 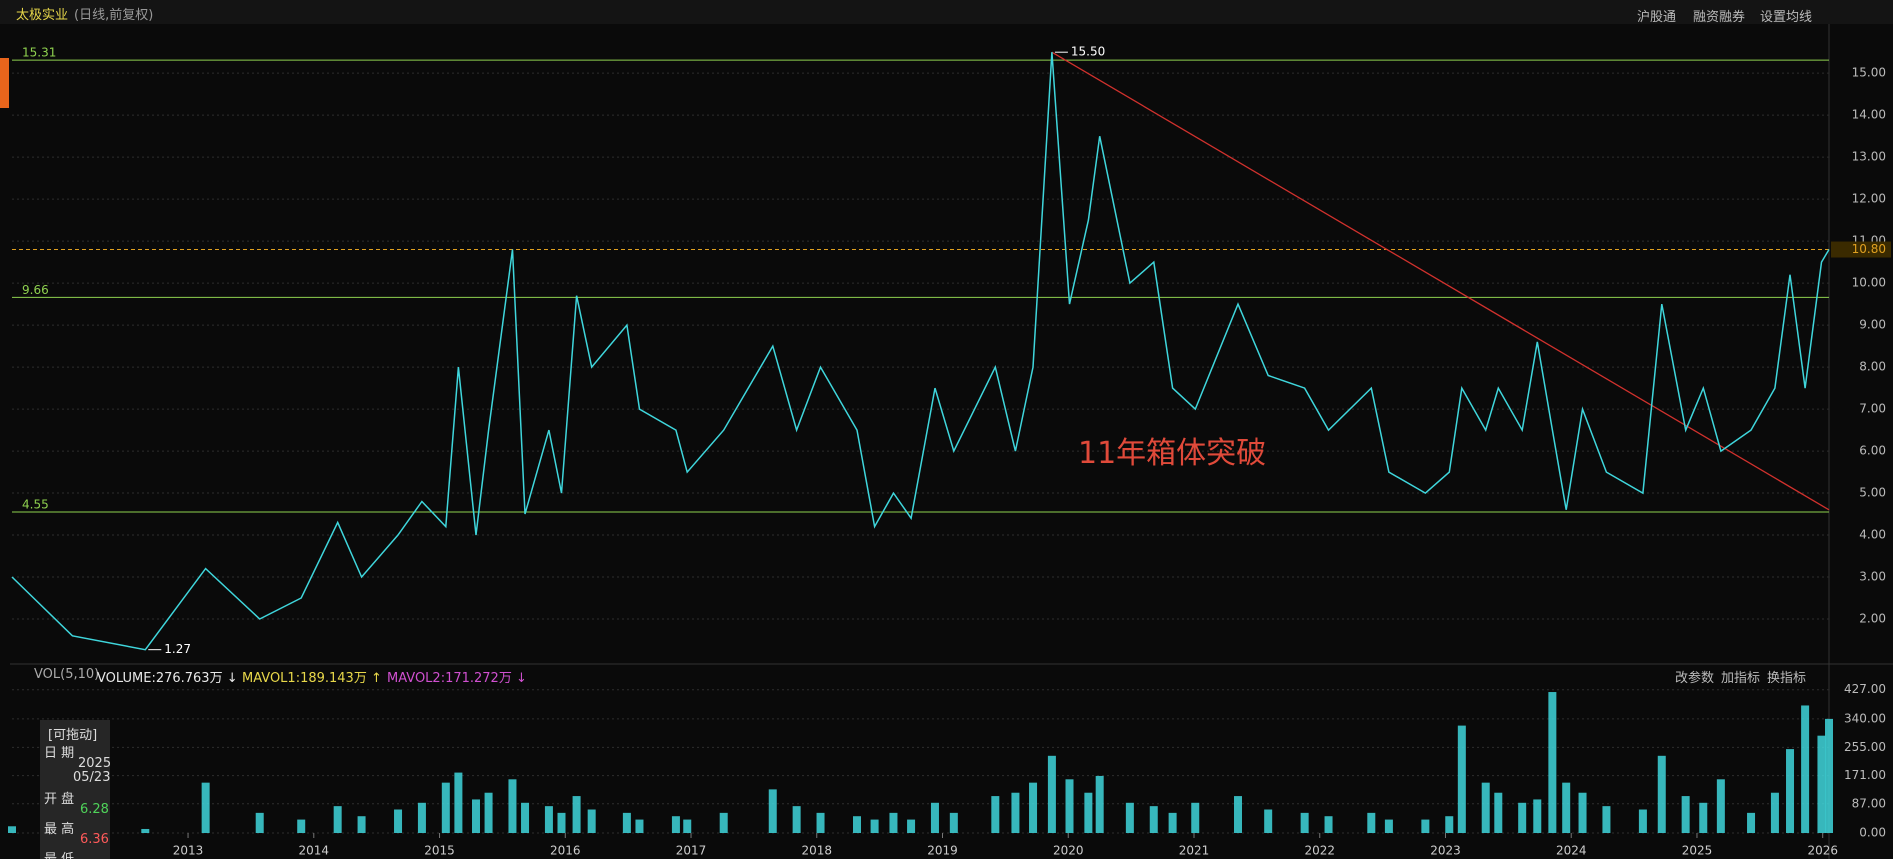 What do you see at coordinates (67, 674) in the screenshot?
I see `indicator-name: VOL(5,10)` at bounding box center [67, 674].